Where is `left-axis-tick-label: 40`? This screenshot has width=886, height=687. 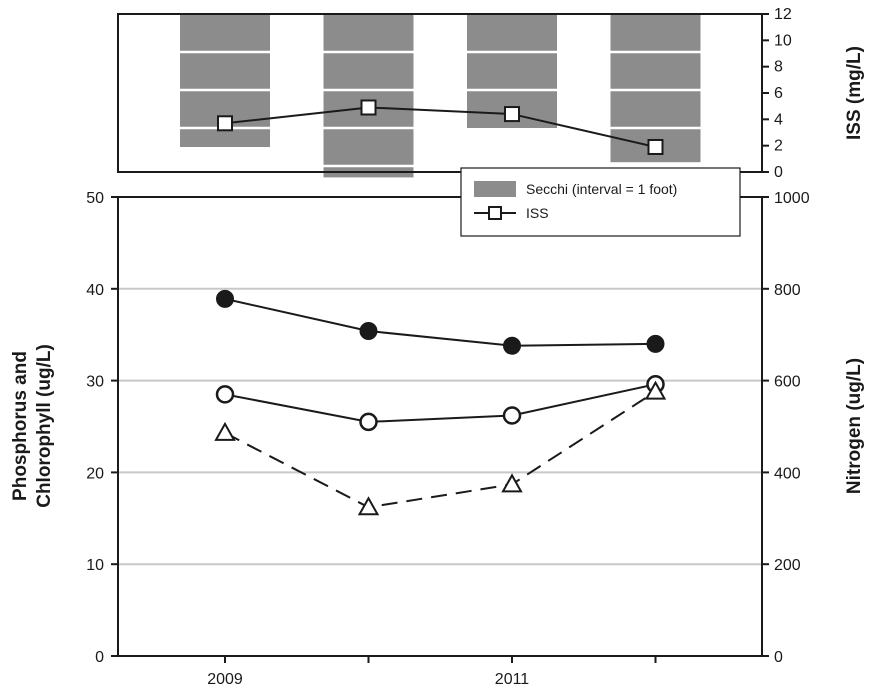 left-axis-tick-label: 40 is located at coordinates (95, 290).